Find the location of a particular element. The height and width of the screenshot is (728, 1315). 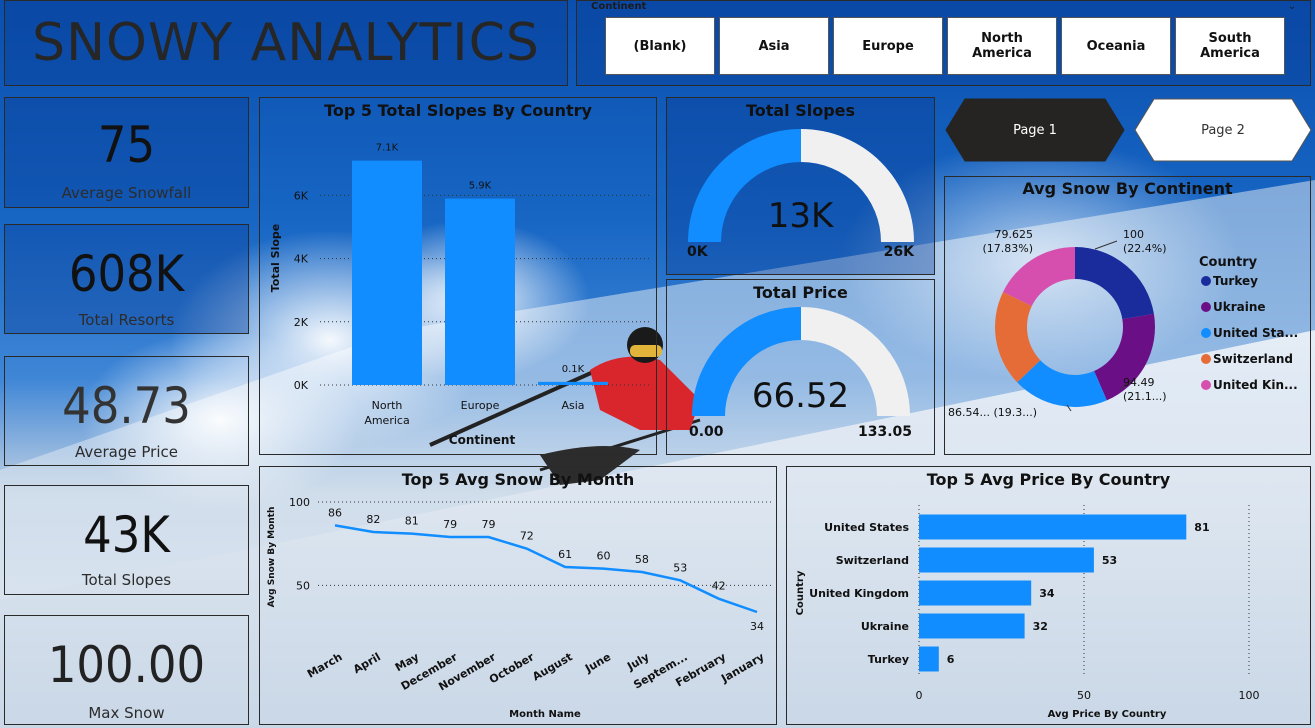

data-label: 6 is located at coordinates (951, 659).